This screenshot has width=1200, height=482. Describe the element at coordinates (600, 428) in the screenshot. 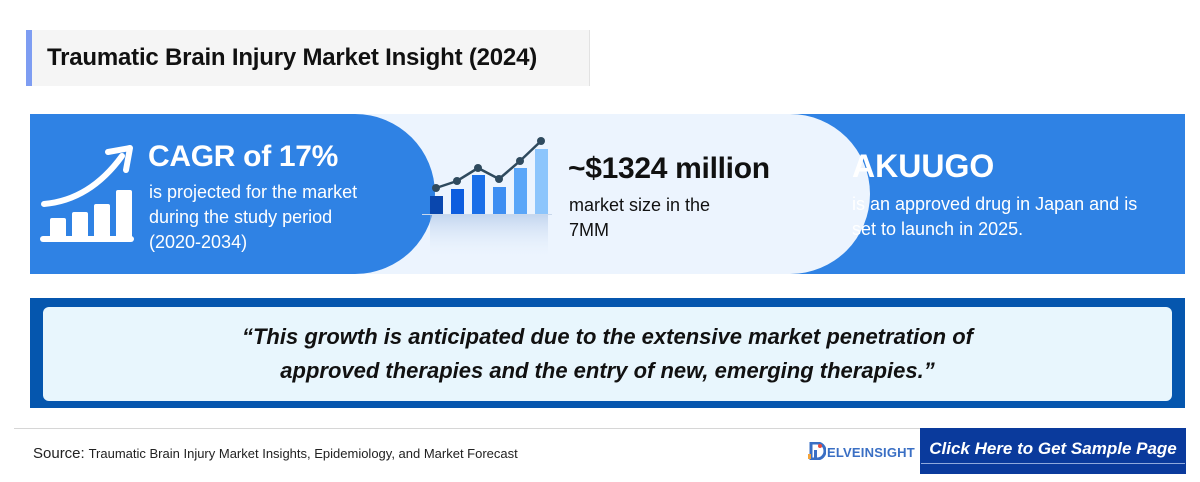

I see `footer-divider` at that location.